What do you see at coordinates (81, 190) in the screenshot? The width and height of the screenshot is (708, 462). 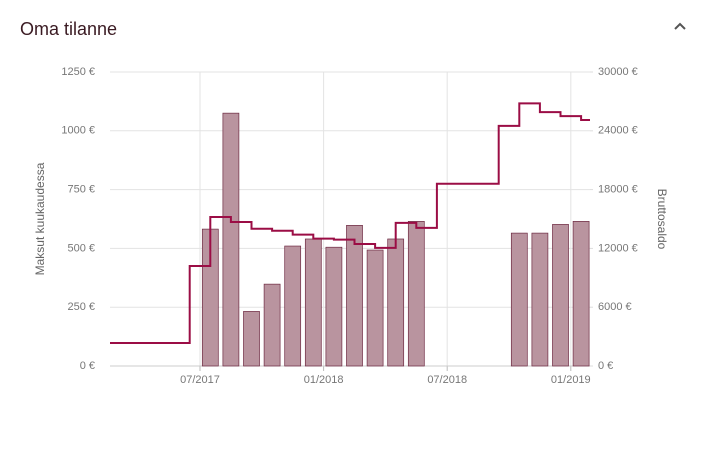 I see `y-tick-label: 750 €` at bounding box center [81, 190].